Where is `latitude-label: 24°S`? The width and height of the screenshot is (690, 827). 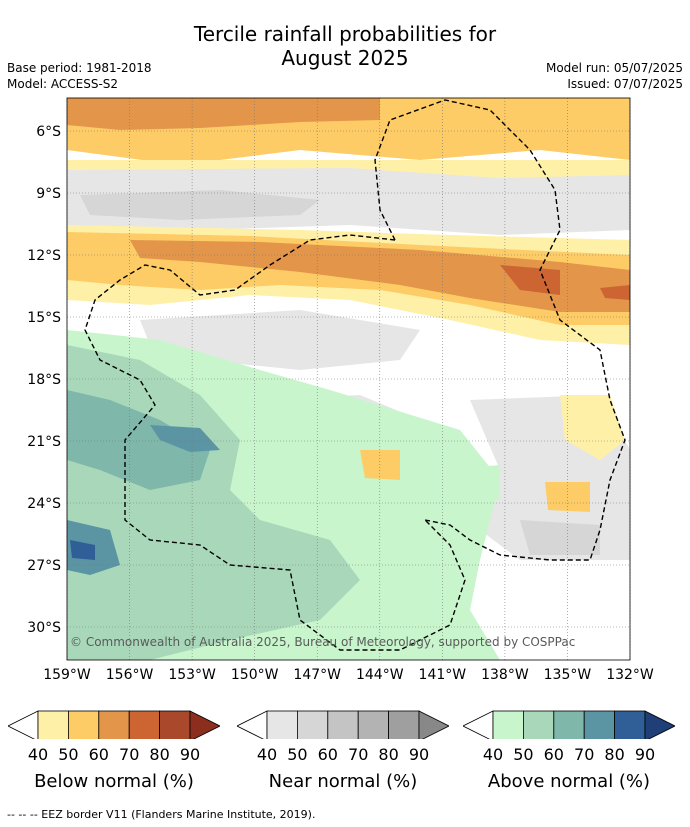
latitude-label: 24°S is located at coordinates (44, 504).